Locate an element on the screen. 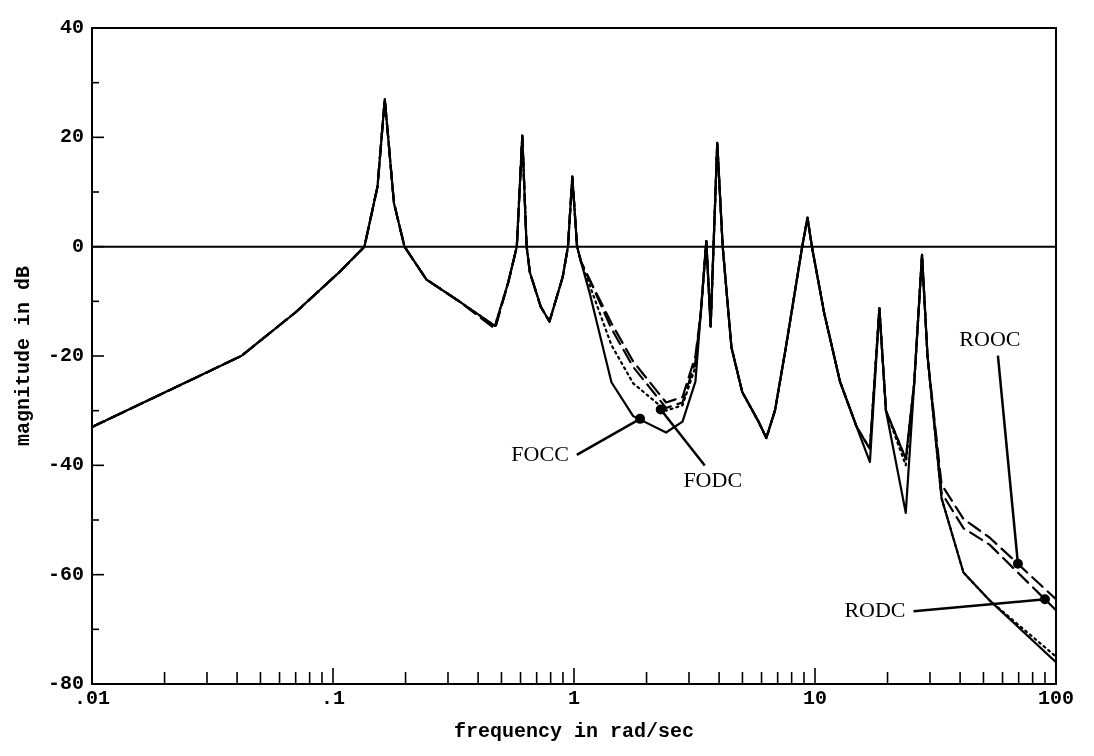  annotation: FOCC is located at coordinates (540, 453).